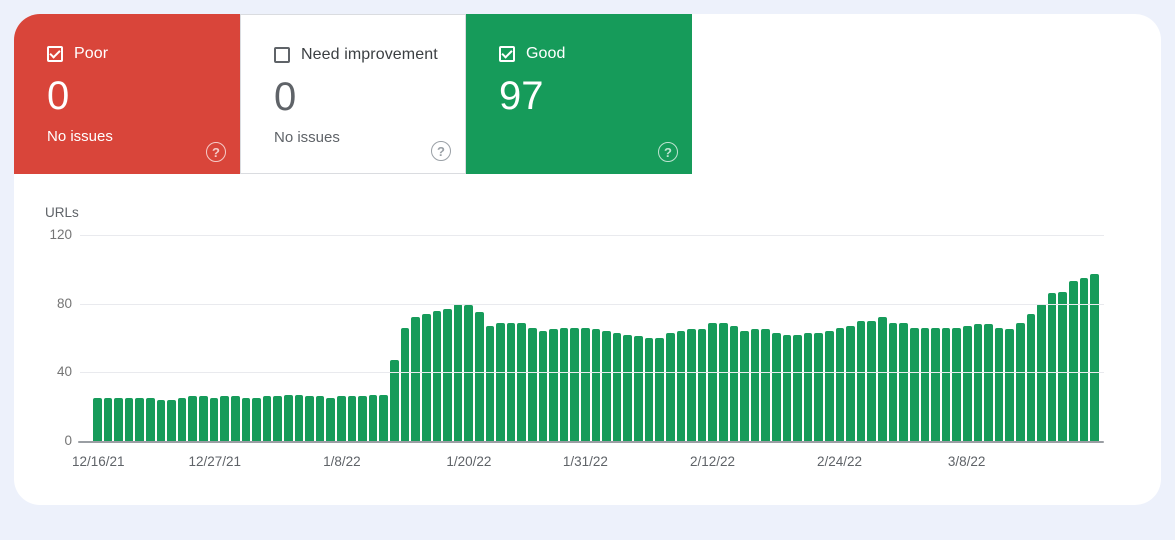 The width and height of the screenshot is (1175, 540). What do you see at coordinates (282, 55) in the screenshot?
I see `need-improvement-checkbox-unchecked-icon` at bounding box center [282, 55].